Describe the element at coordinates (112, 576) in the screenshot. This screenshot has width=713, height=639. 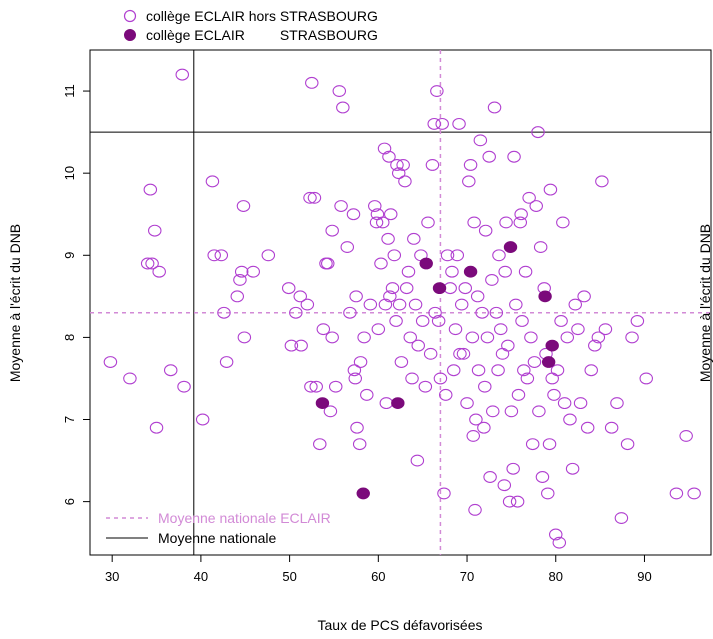
I see `x-tick-label: 30` at that location.